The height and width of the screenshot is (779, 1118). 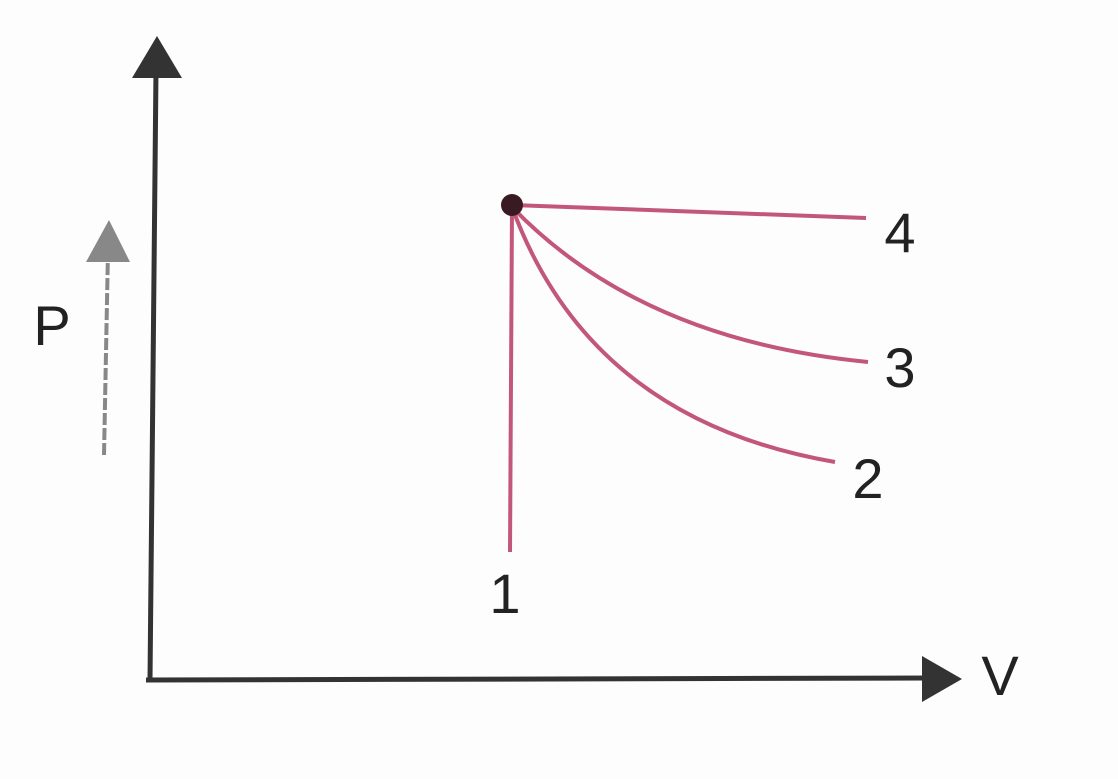 I want to click on process-label: 3, so click(x=899, y=367).